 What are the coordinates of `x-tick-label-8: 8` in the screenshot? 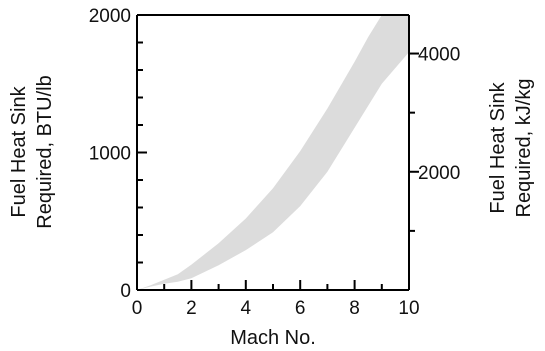 It's located at (354, 308).